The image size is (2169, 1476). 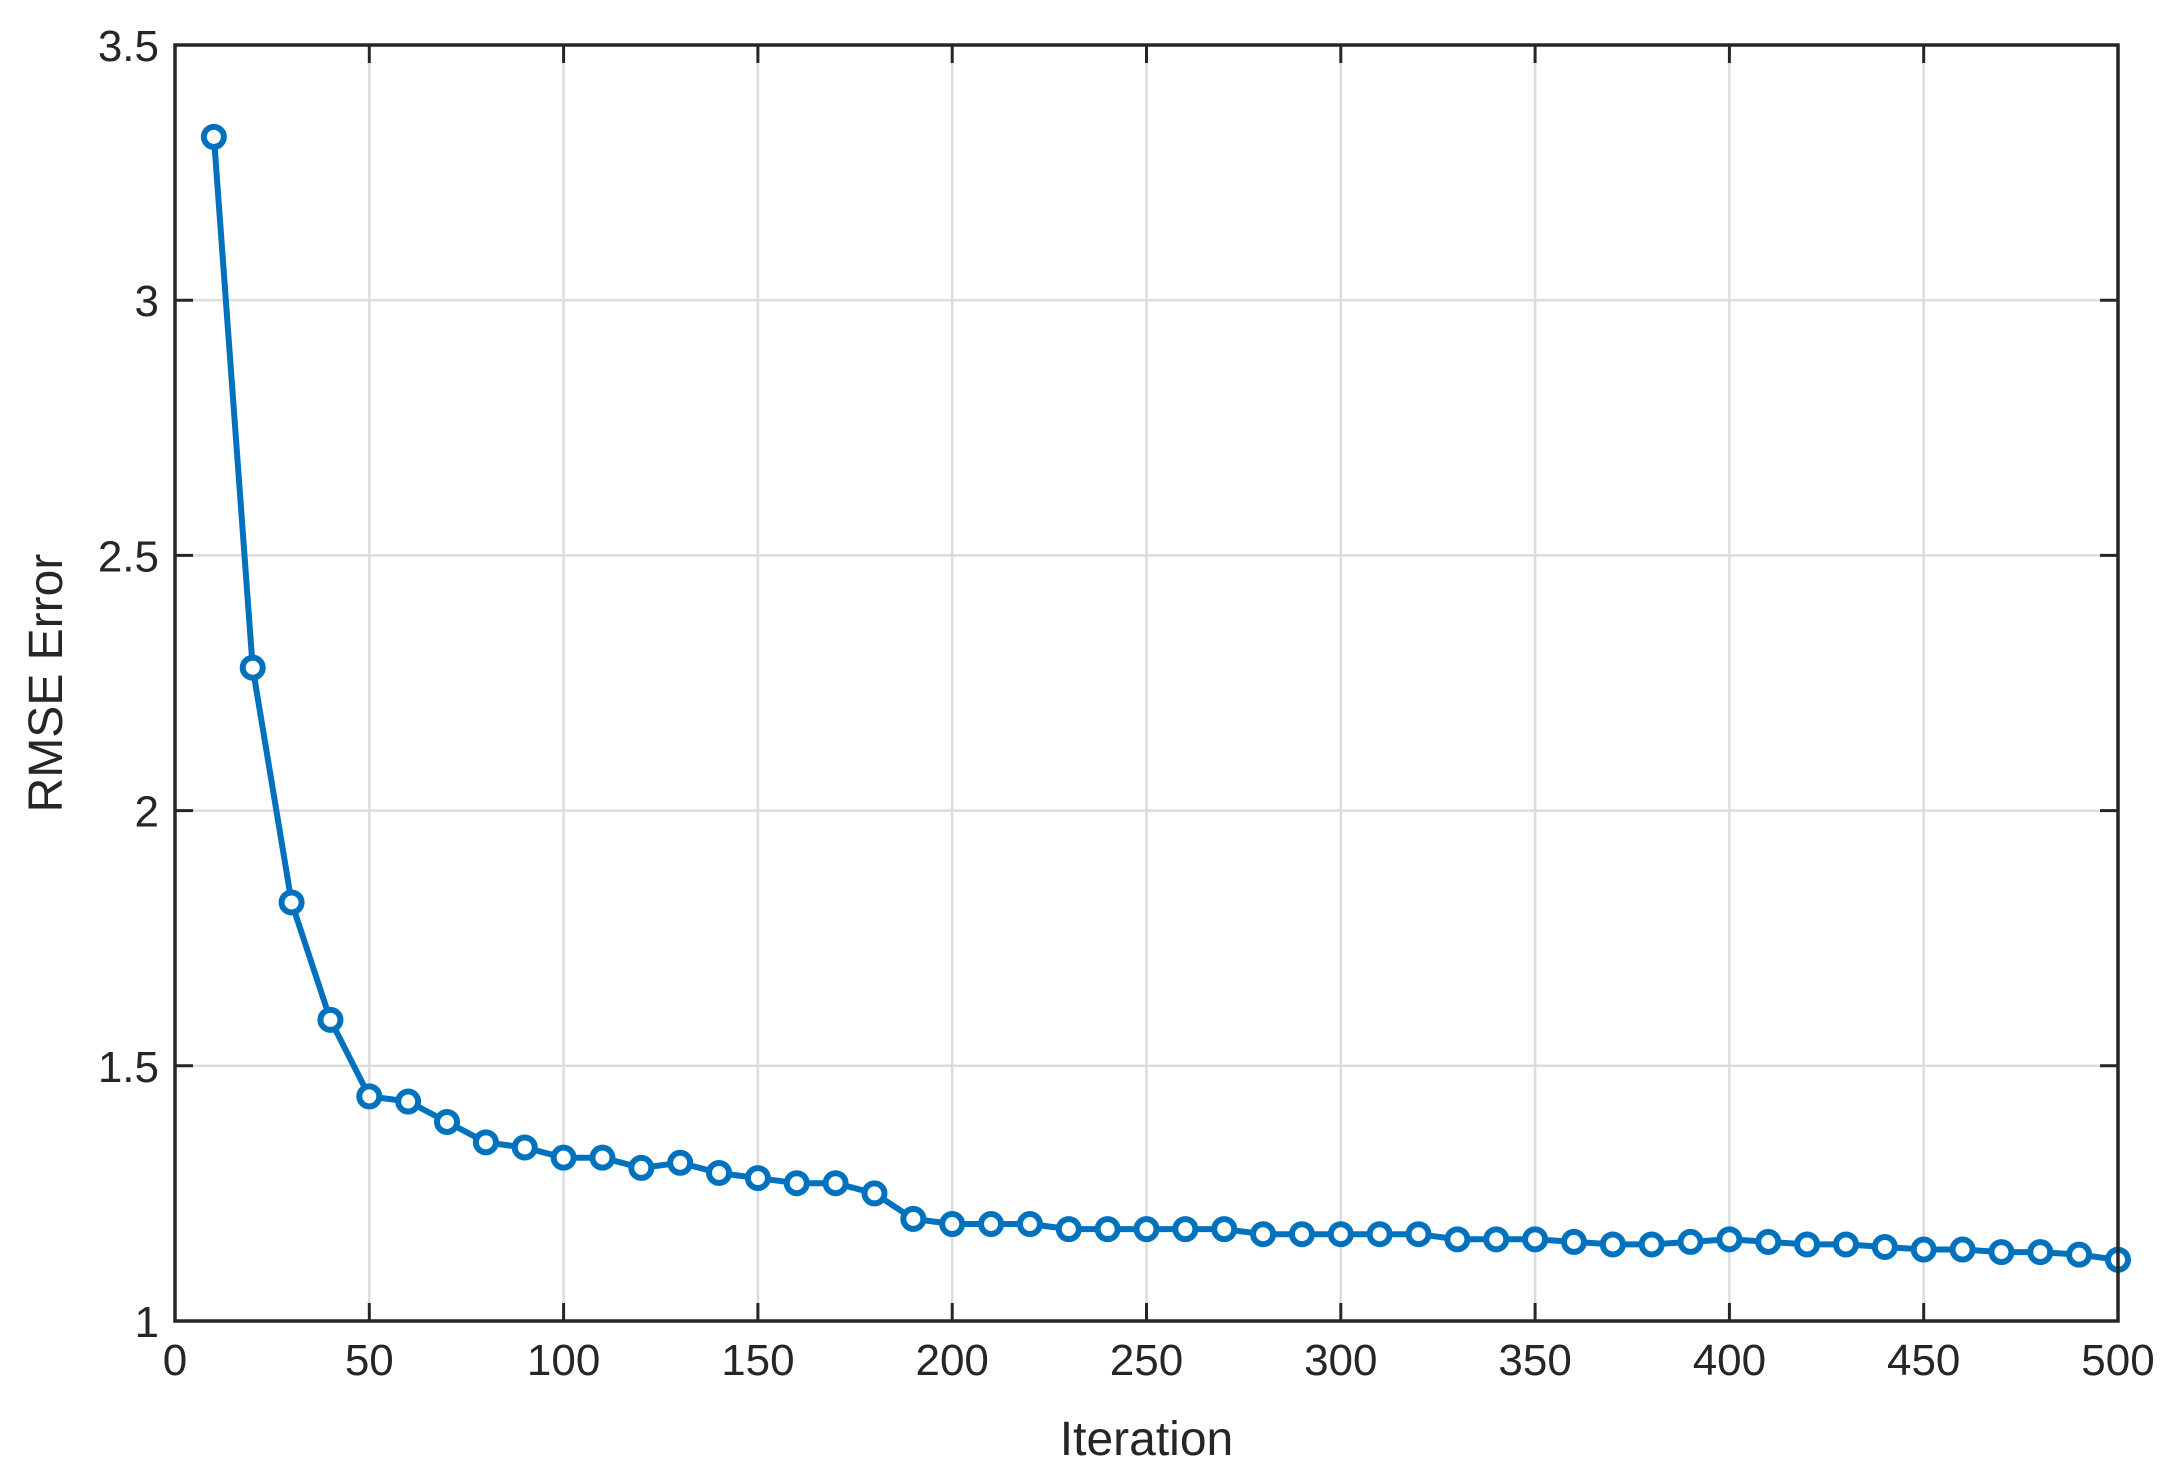 What do you see at coordinates (1340, 1360) in the screenshot?
I see `x-tick-label: 300` at bounding box center [1340, 1360].